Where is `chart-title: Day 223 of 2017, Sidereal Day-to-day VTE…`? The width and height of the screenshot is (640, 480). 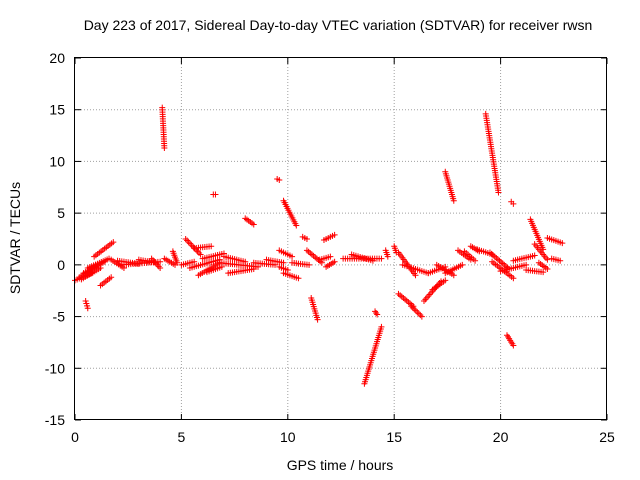 chart-title: Day 223 of 2017, Sidereal Day-to-day VTE… is located at coordinates (338, 25).